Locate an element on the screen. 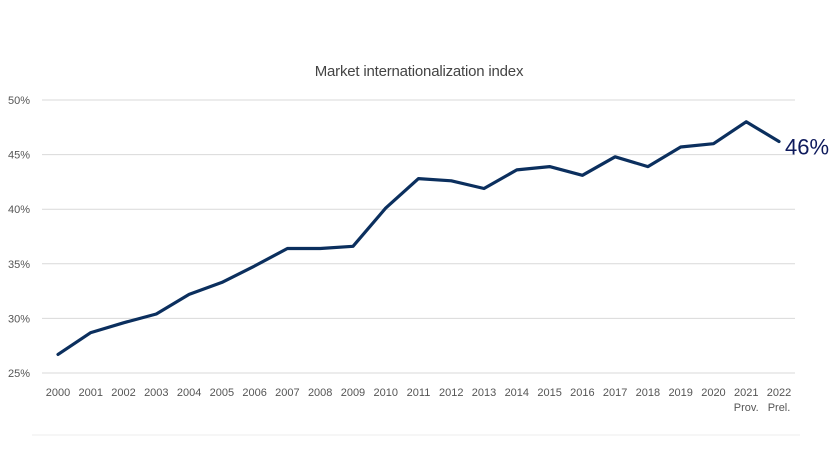  y-tick-label: 35% is located at coordinates (19, 265).